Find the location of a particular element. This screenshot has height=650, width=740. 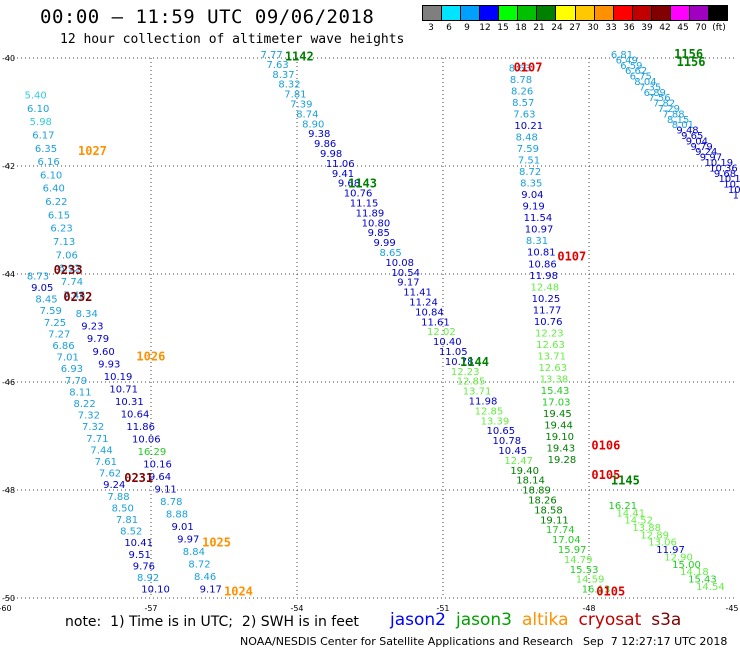

wave-height-point: 13.71 is located at coordinates (477, 392).